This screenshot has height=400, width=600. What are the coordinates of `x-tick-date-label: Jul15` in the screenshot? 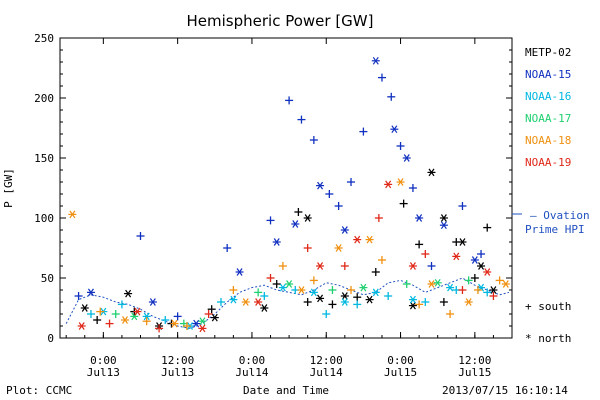 It's located at (400, 372).